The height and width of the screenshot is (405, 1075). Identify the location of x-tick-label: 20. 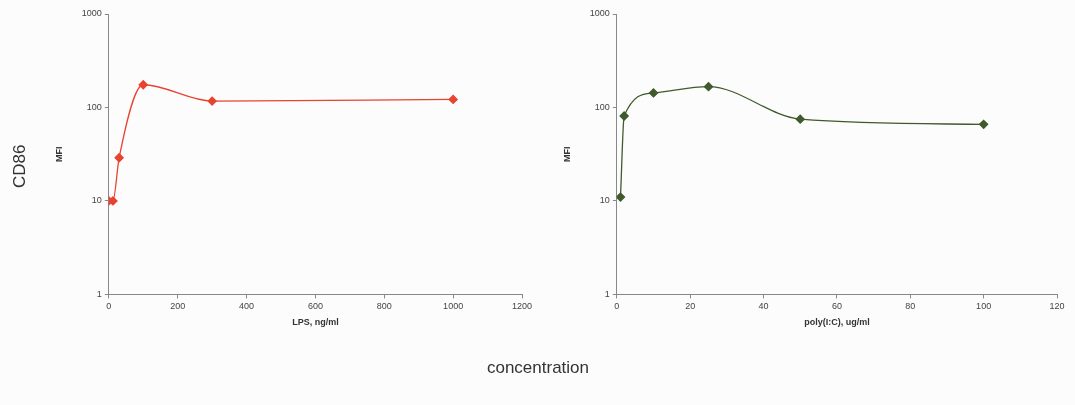
(690, 306).